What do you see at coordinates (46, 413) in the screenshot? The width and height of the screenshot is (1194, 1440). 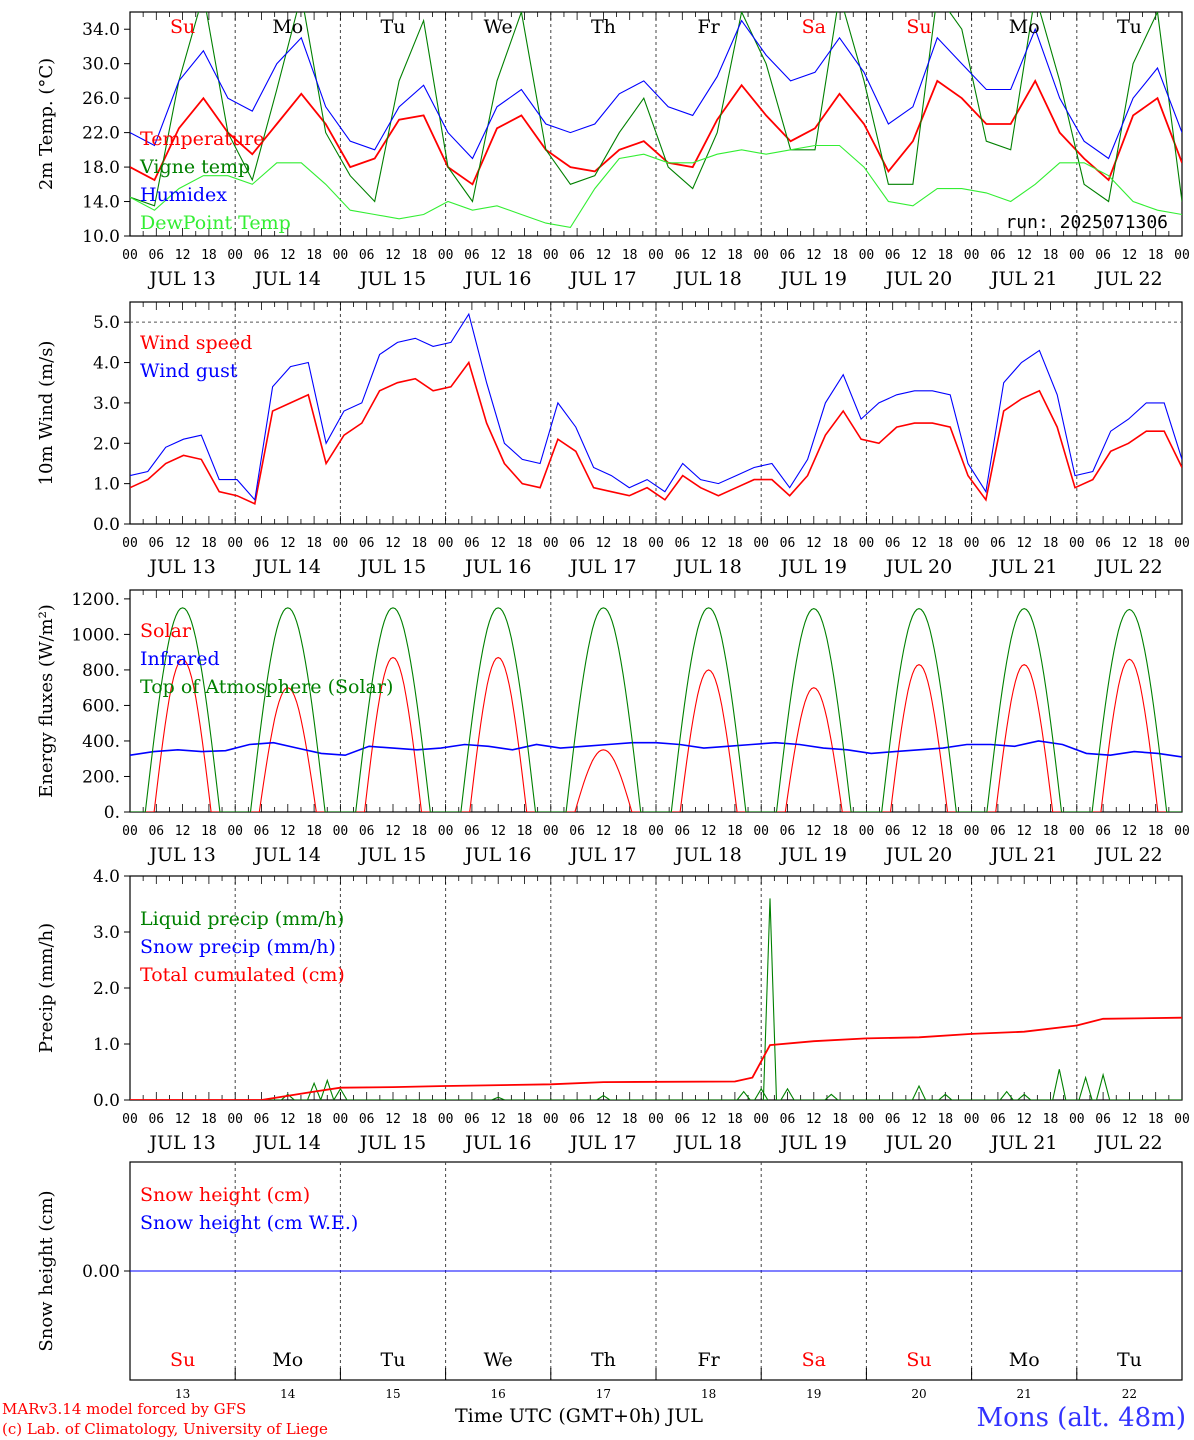 I see `y-axis-label: 10m Wind (m/s)` at bounding box center [46, 413].